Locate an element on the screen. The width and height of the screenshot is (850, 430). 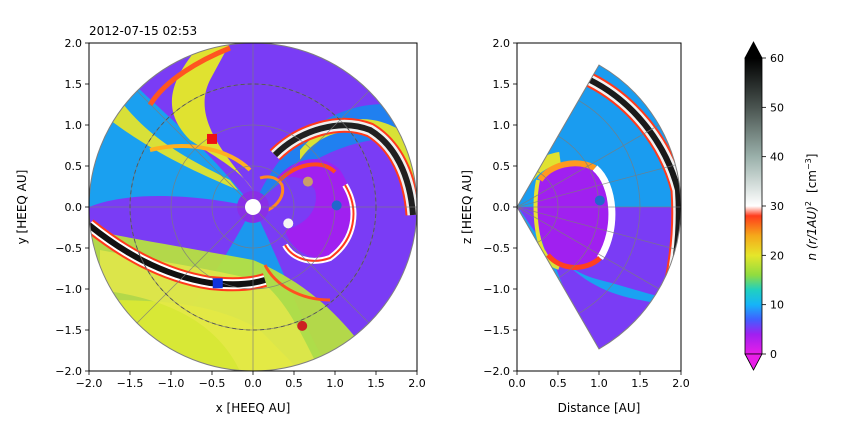
colorbar-label-main: n (r/1AU) is located at coordinates (812, 233).